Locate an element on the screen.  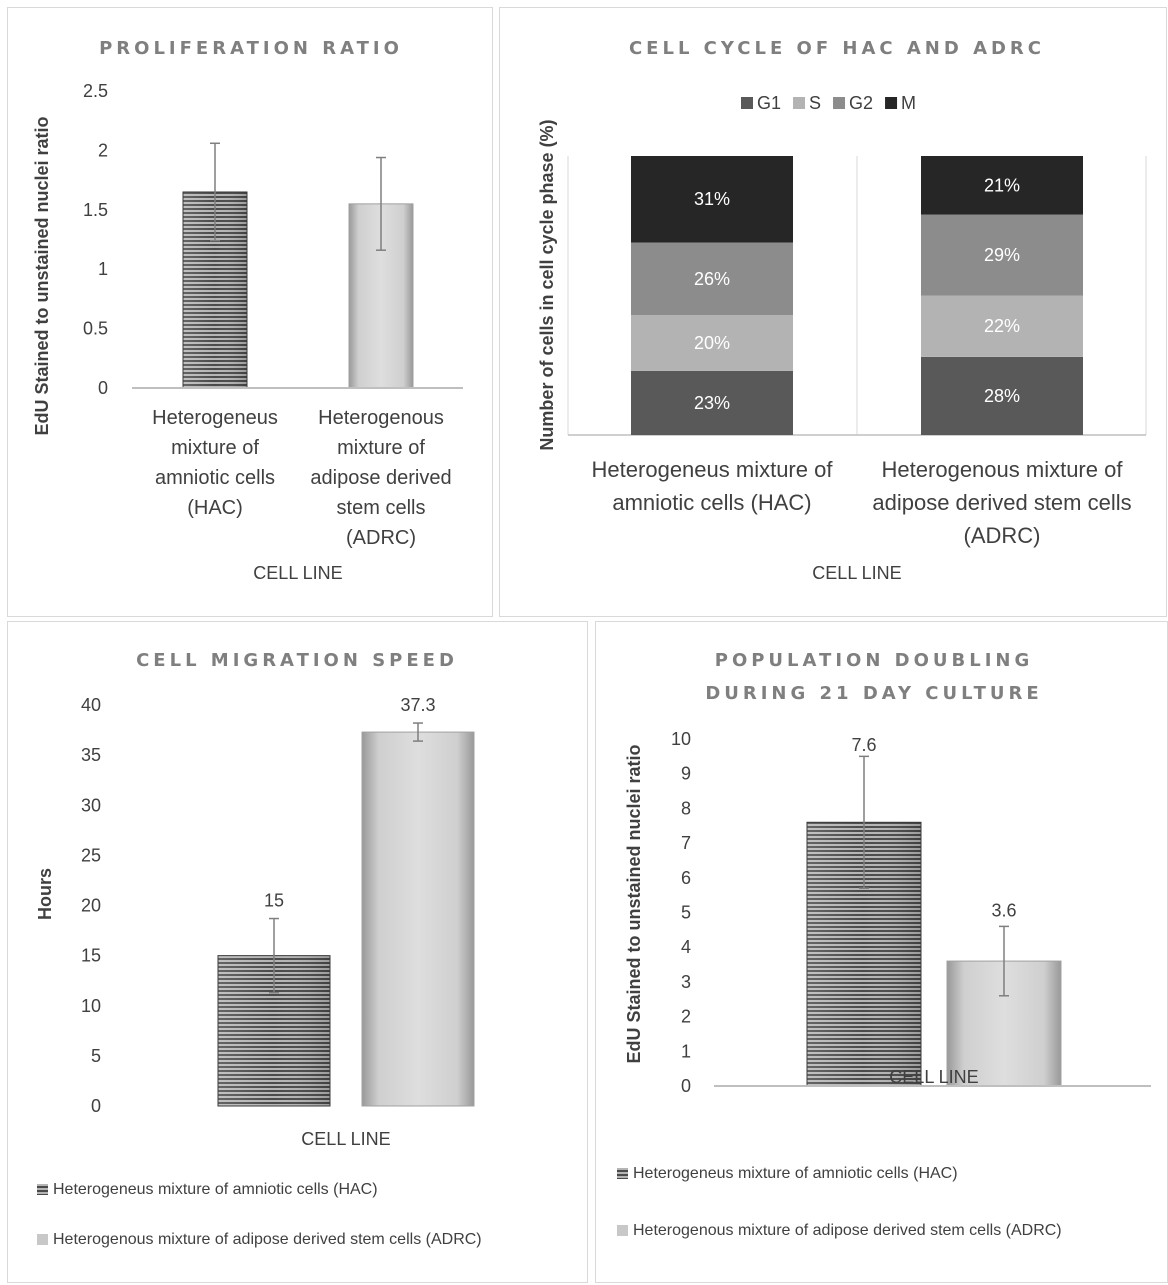
y-tick-label: 6 is located at coordinates (686, 878).